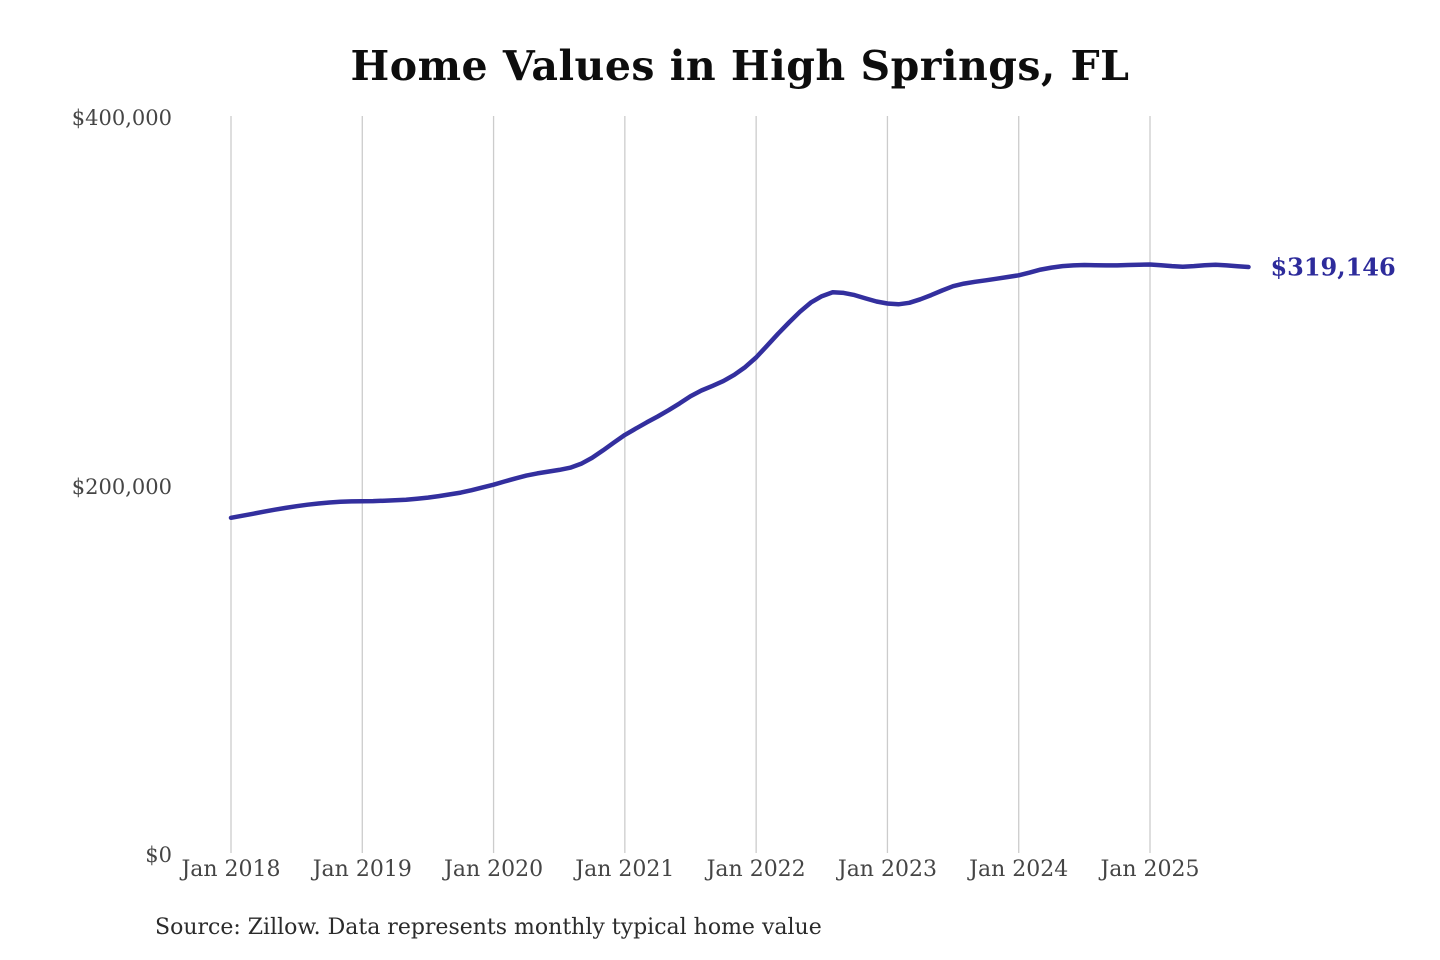 The width and height of the screenshot is (1440, 960). I want to click on y-tick-label: $200,000, so click(121, 486).